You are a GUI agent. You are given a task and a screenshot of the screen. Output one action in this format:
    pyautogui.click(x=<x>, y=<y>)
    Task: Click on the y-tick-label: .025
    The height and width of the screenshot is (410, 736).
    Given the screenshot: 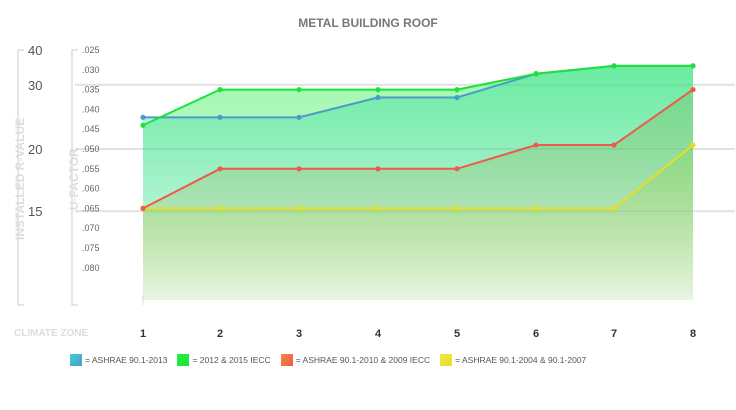 What is the action you would take?
    pyautogui.click(x=91, y=50)
    